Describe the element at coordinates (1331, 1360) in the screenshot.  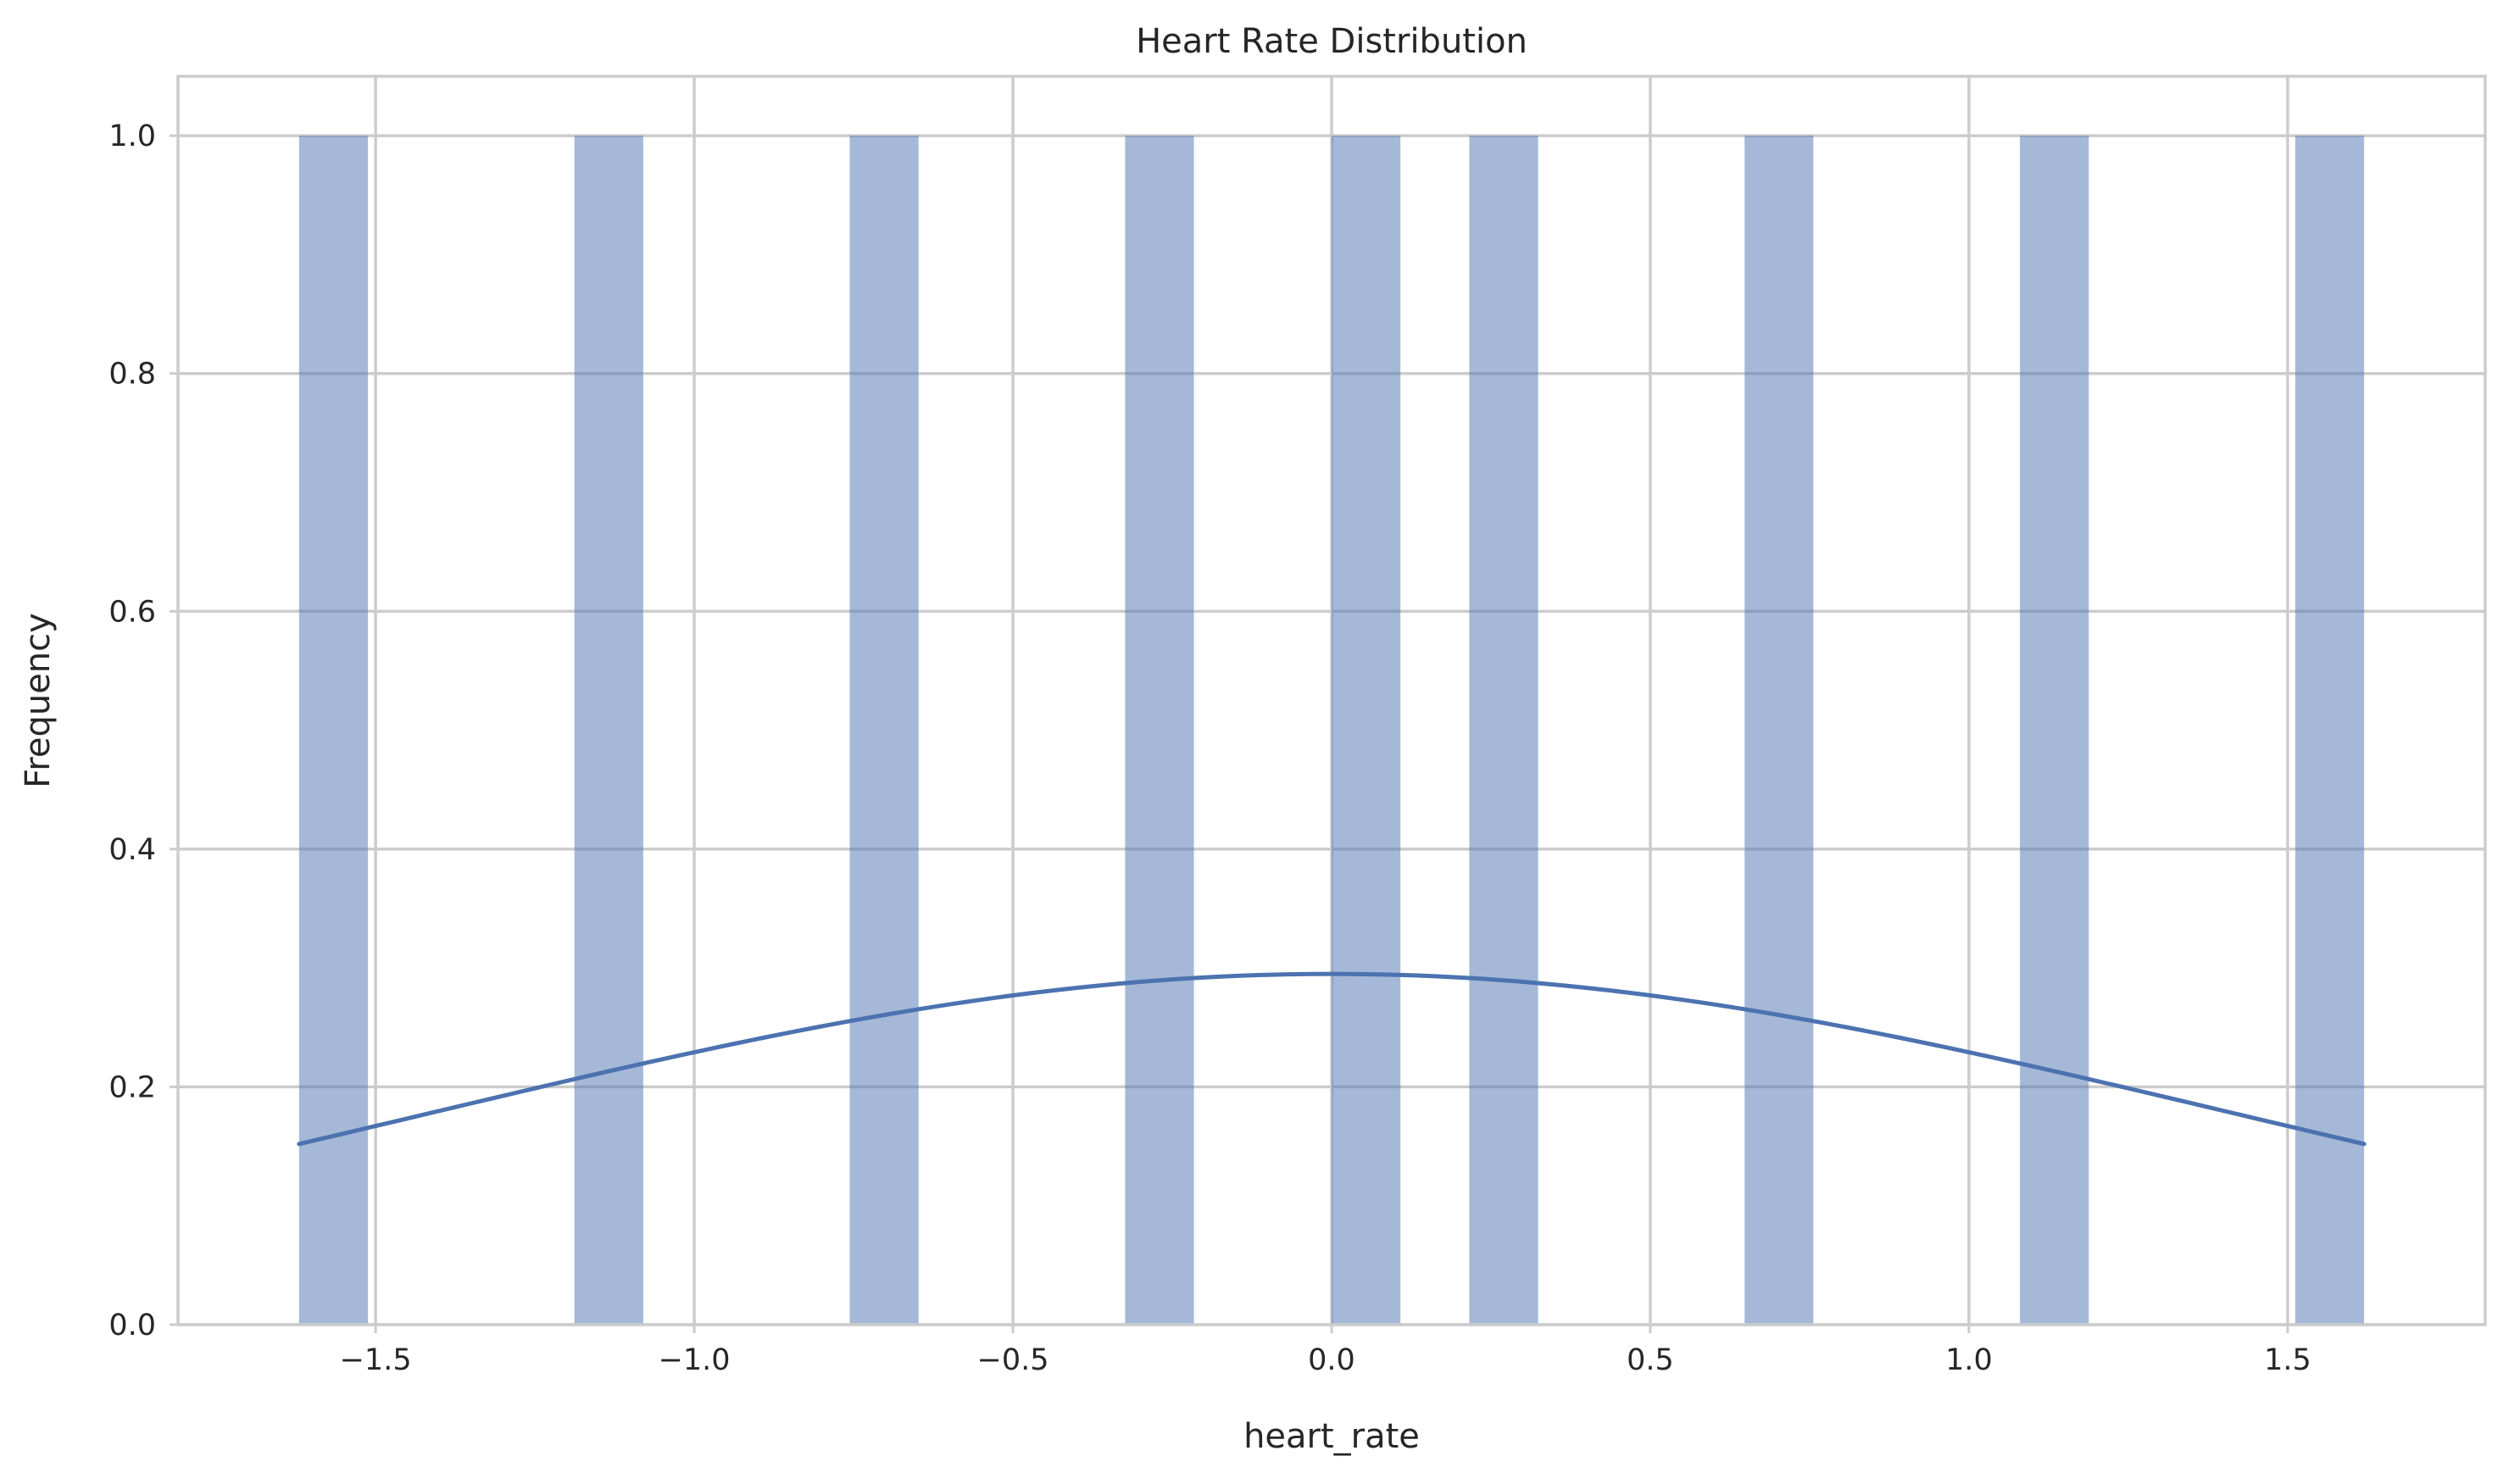
I see `x-tick-label: 0.0` at that location.